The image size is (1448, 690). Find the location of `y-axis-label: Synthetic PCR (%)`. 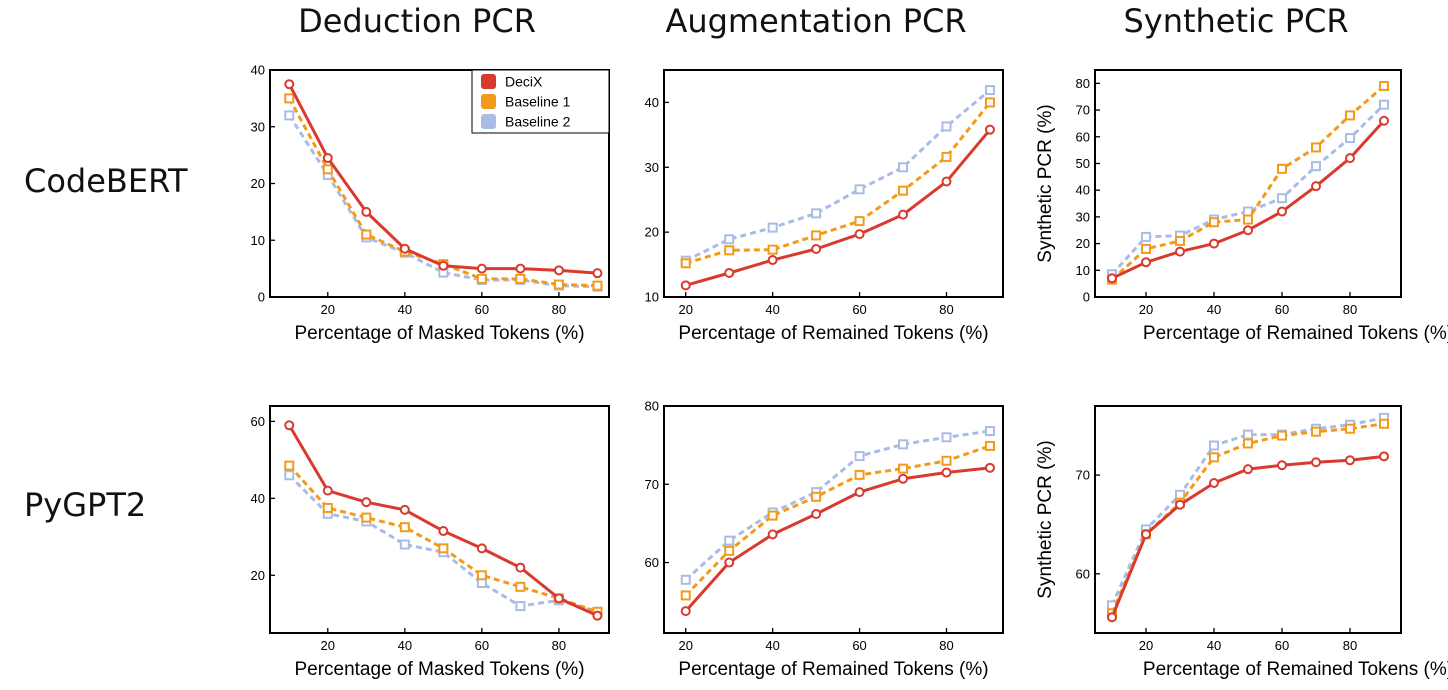

y-axis-label: Synthetic PCR (%) is located at coordinates (1045, 183).